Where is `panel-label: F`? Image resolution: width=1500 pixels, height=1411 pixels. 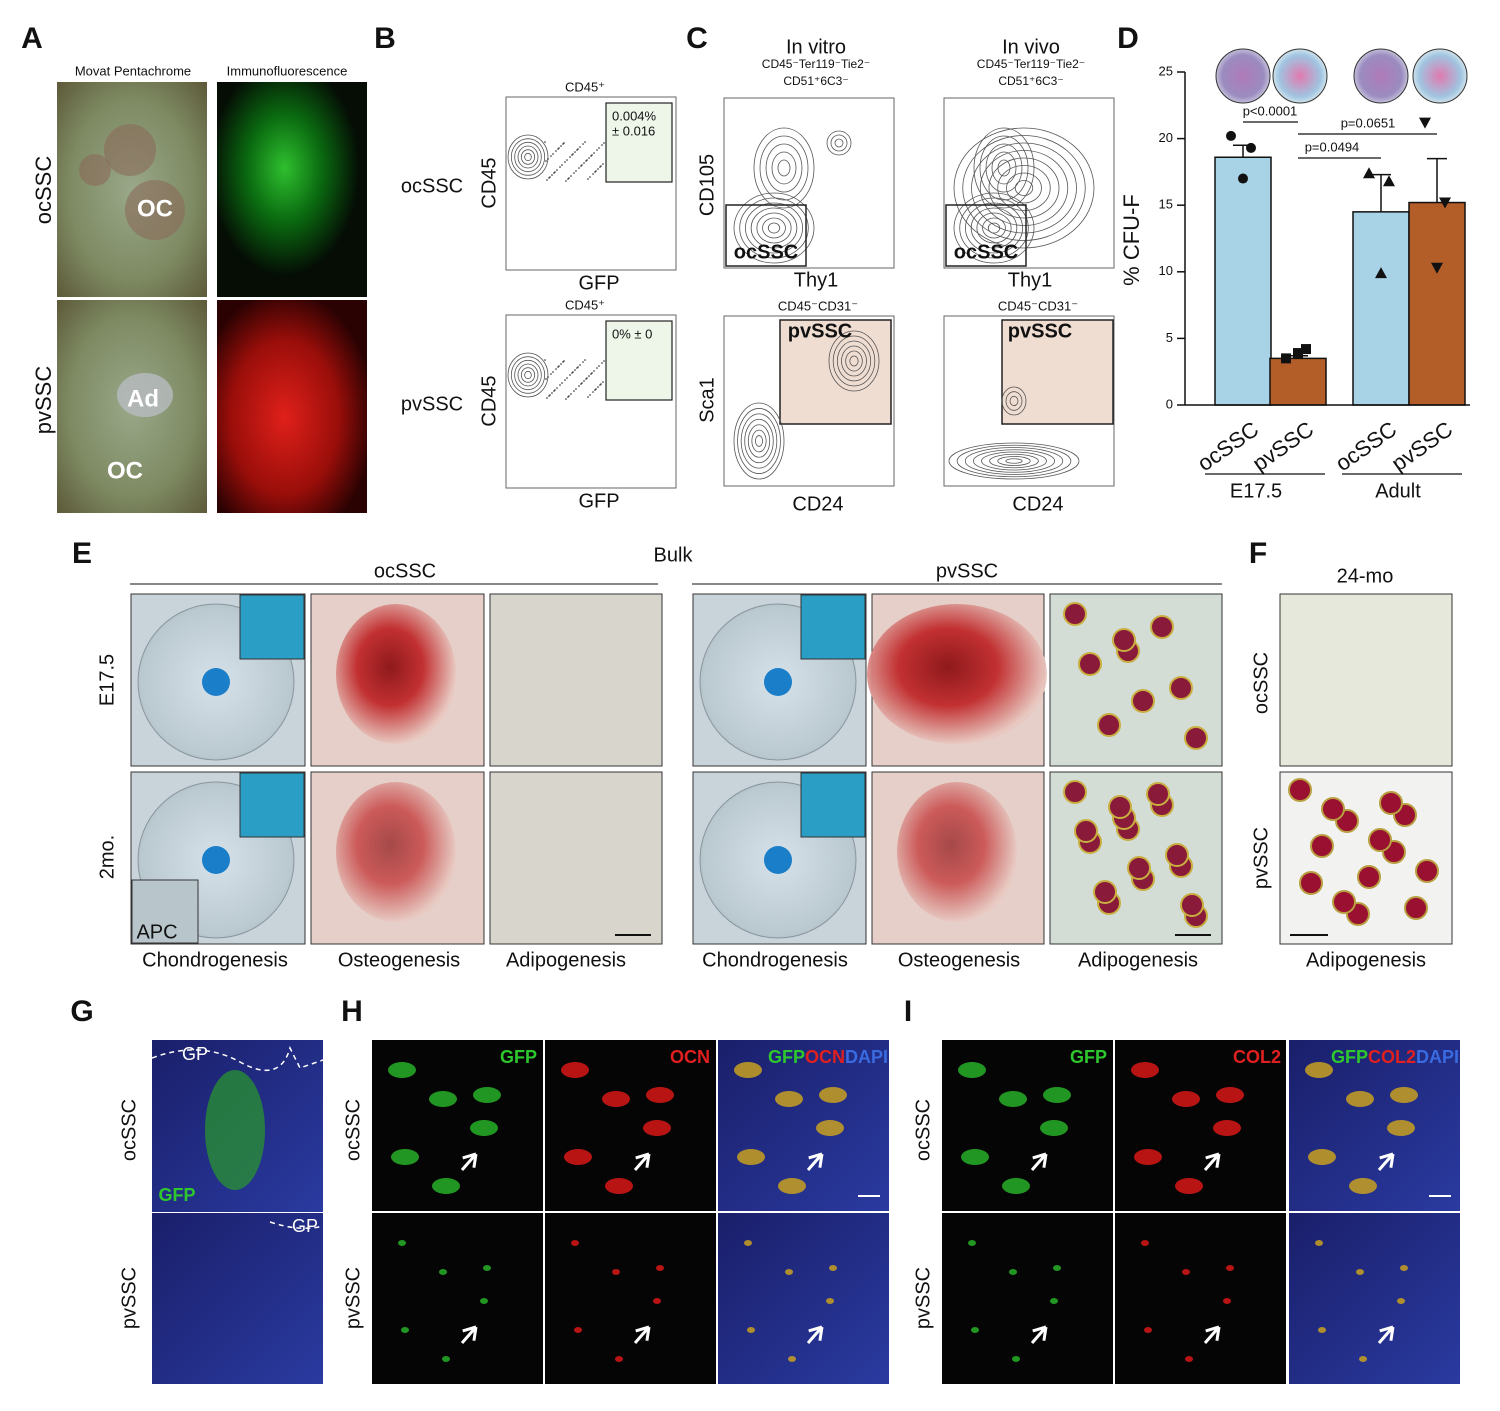
panel-label: F is located at coordinates (1258, 553).